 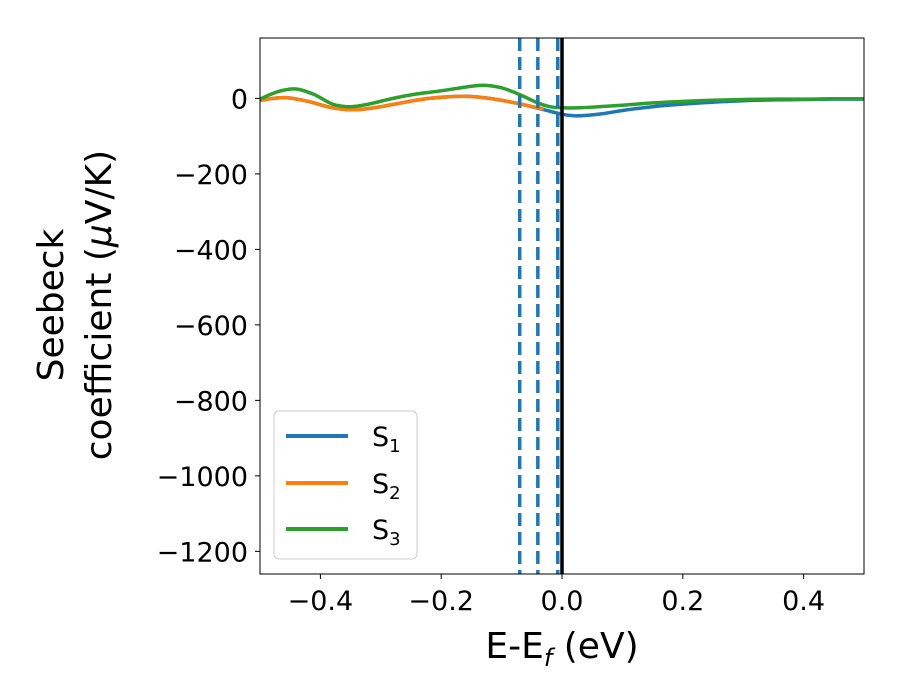 I want to click on legend: S1 S2 S3, so click(x=345, y=485).